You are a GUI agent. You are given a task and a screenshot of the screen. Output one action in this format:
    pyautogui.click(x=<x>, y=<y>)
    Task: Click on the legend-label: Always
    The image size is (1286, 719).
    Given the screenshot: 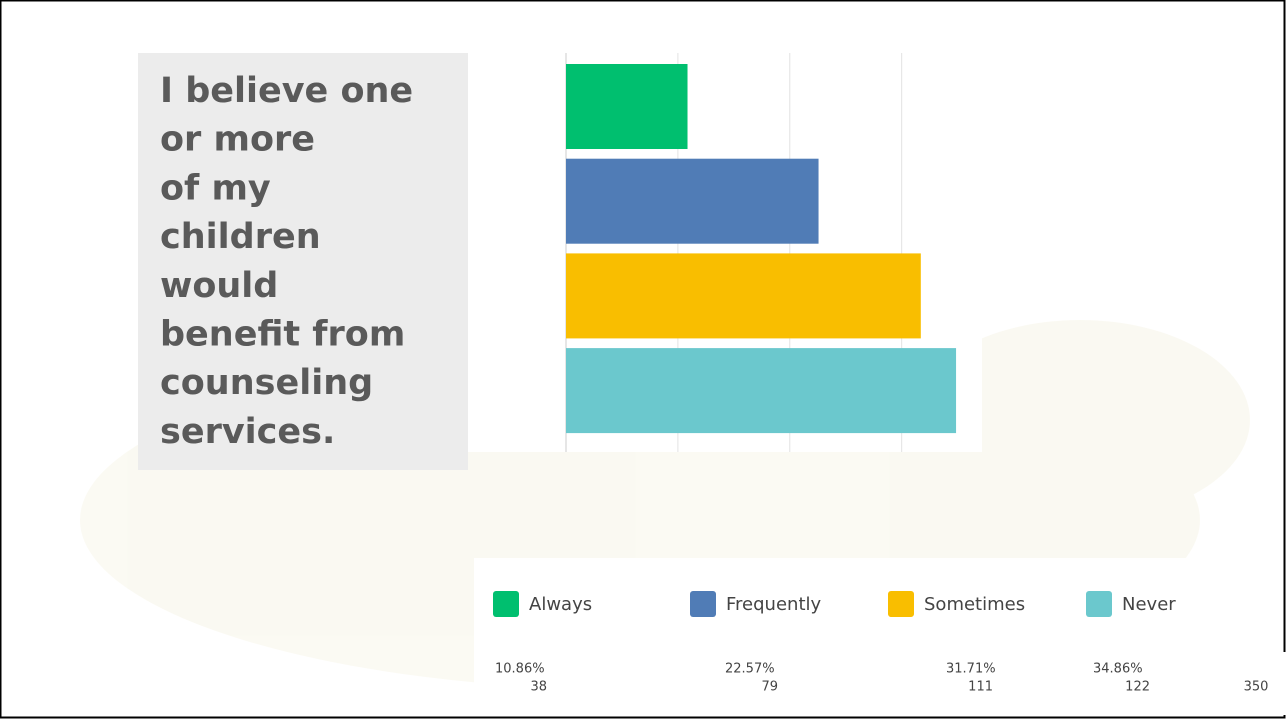 What is the action you would take?
    pyautogui.click(x=560, y=604)
    